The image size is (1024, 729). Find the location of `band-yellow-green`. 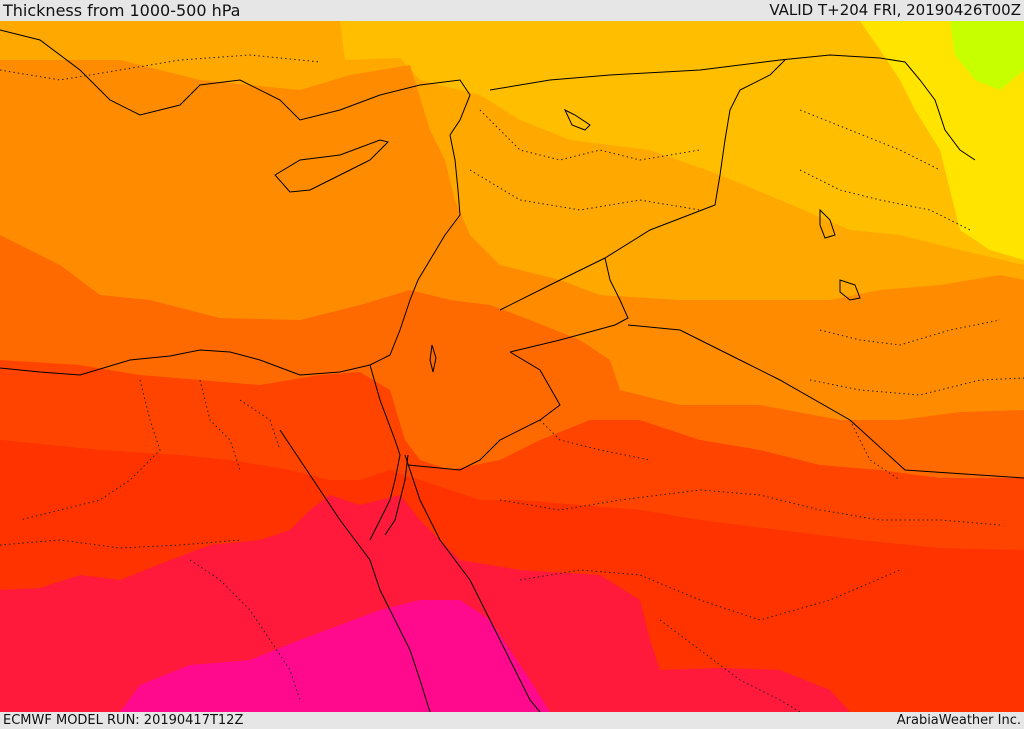

band-yellow-green is located at coordinates (987, 55).